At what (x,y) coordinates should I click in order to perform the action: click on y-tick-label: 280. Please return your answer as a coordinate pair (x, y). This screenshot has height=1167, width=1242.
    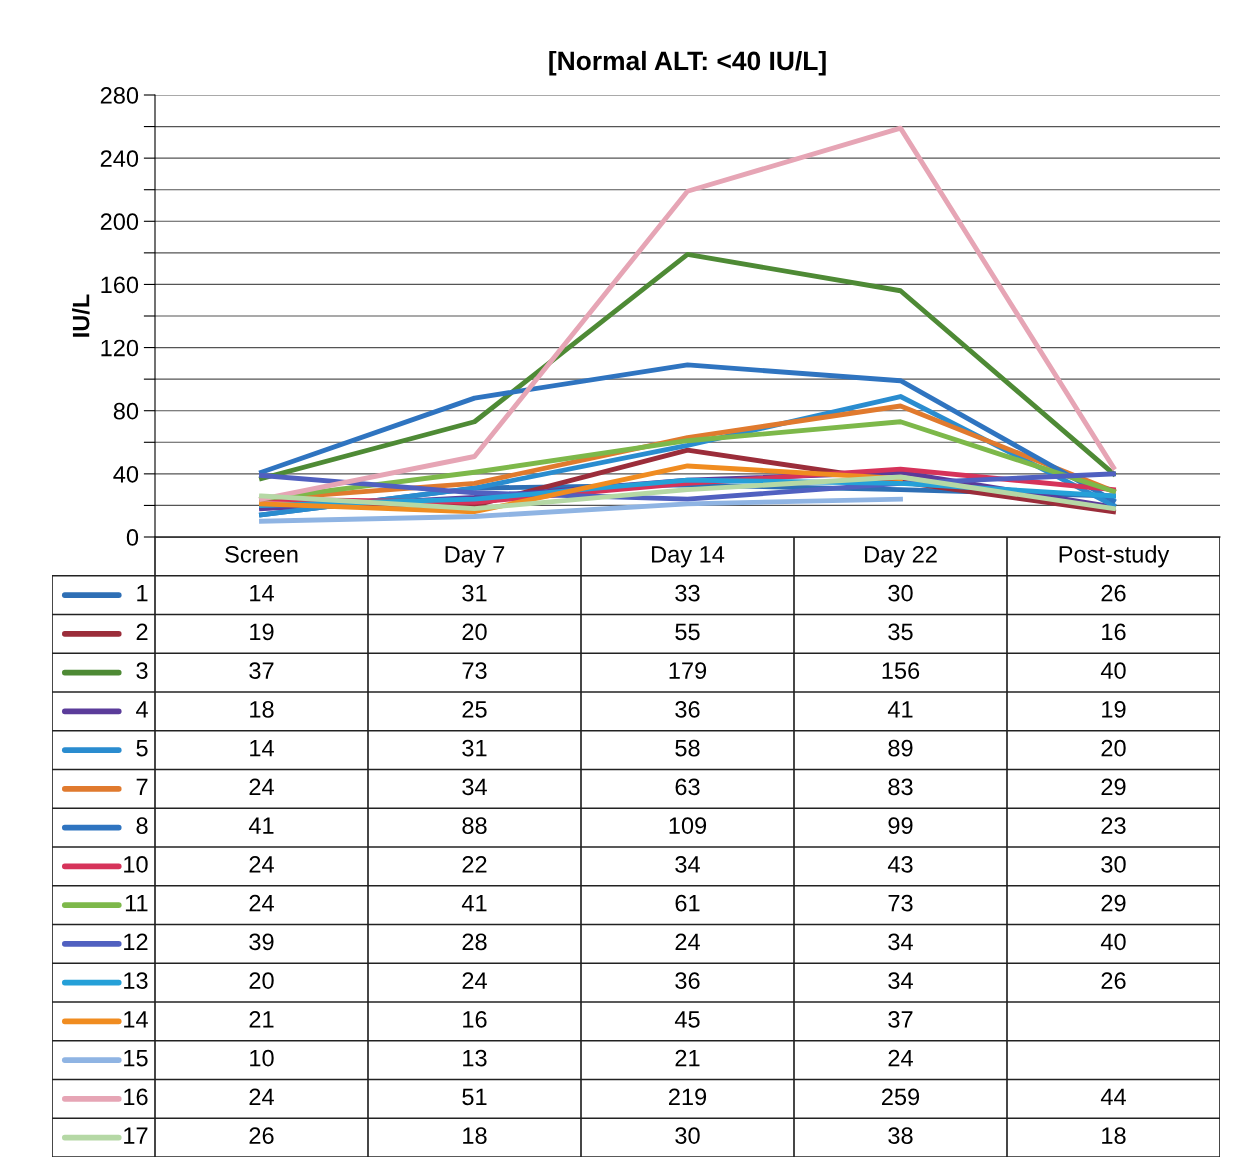
    Looking at the image, I should click on (119, 95).